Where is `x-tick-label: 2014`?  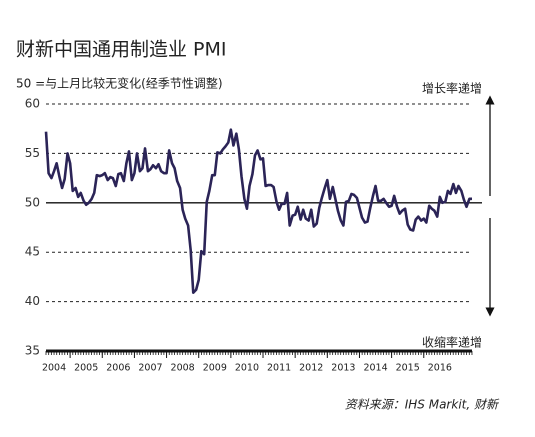
x-tick-label: 2014 is located at coordinates (375, 368).